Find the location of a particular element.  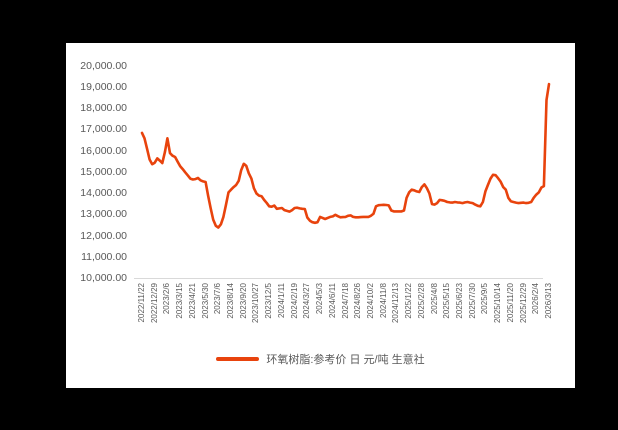

x-axis-label: 2024/1/11 is located at coordinates (281, 300).